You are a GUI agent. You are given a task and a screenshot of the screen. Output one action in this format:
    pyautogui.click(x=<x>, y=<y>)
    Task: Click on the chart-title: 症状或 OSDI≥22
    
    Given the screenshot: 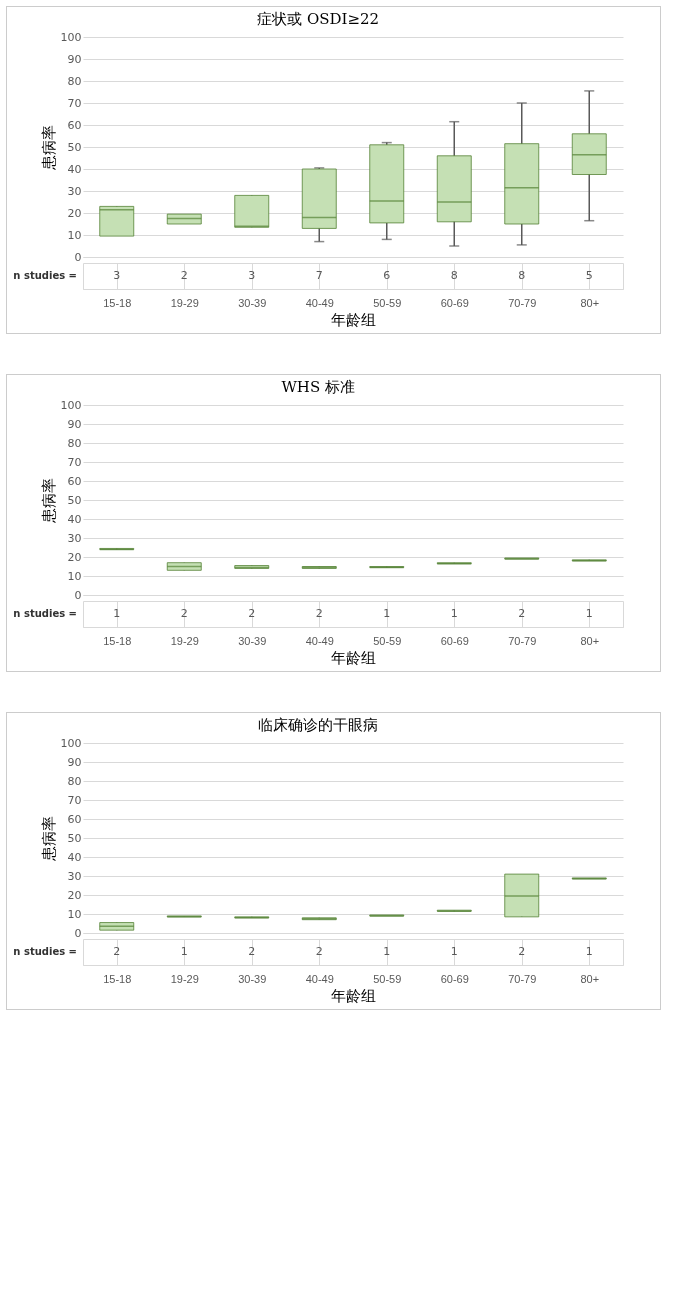 What is the action you would take?
    pyautogui.click(x=318, y=19)
    